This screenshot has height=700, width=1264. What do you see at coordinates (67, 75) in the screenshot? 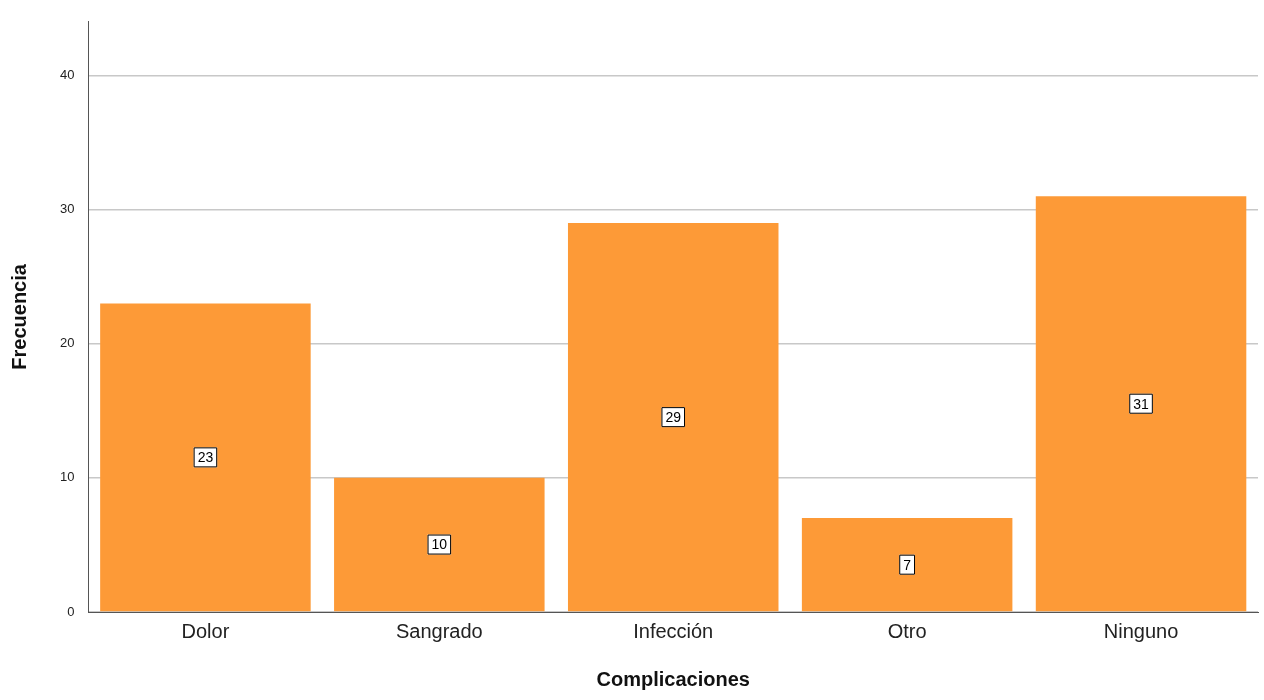
I see `y-tick-label: 40` at bounding box center [67, 75].